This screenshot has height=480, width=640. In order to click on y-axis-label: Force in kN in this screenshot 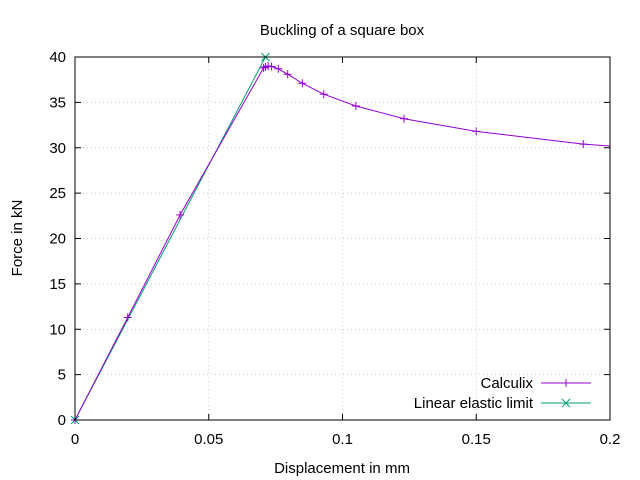, I will do `click(17, 238)`.